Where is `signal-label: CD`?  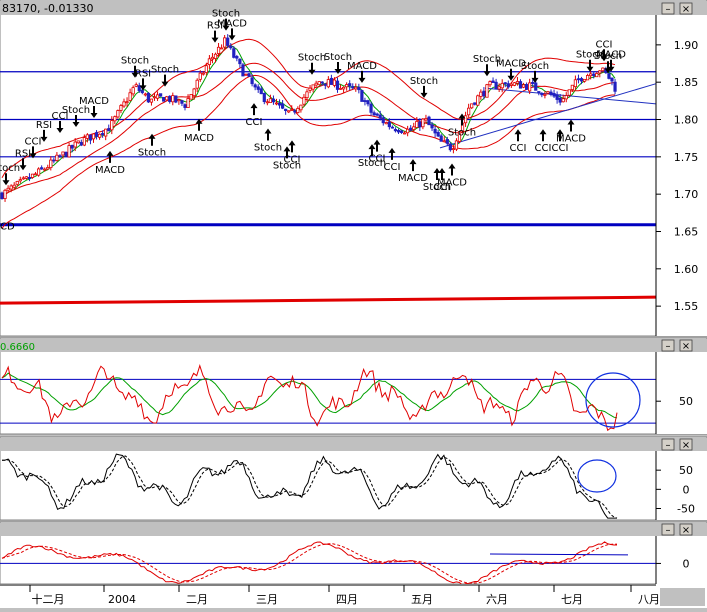 signal-label: CD is located at coordinates (7, 227).